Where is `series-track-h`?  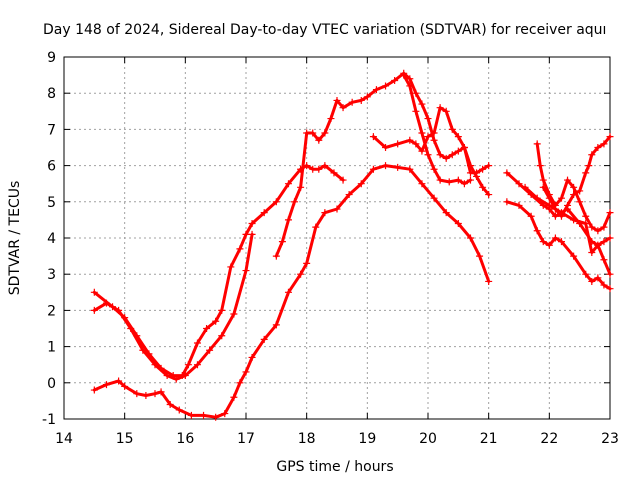
series-track-h is located at coordinates (558, 245).